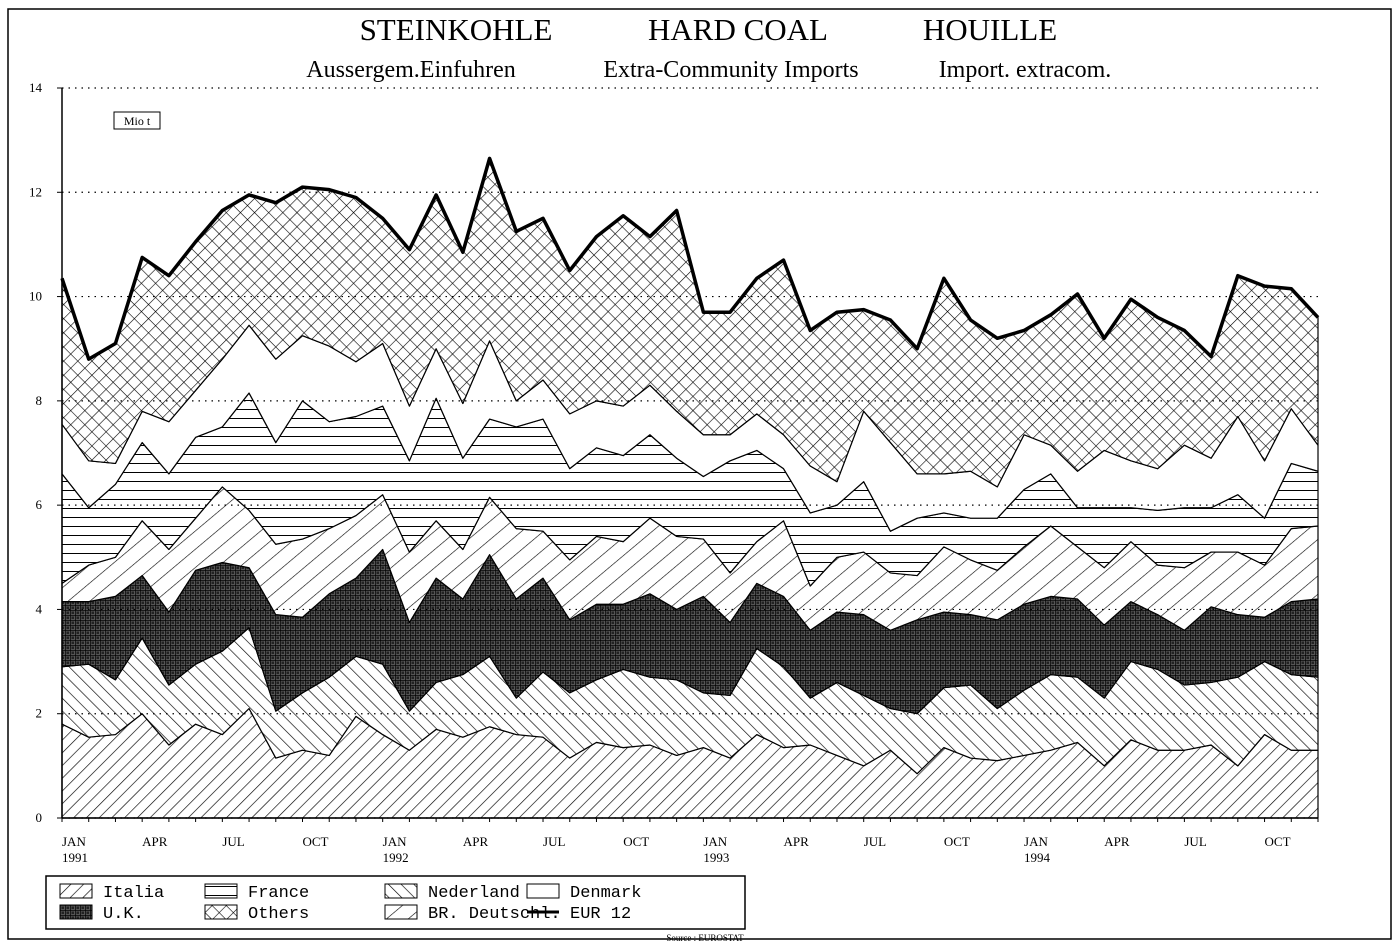 The width and height of the screenshot is (1399, 945). Describe the element at coordinates (278, 914) in the screenshot. I see `legend-label: Others` at that location.